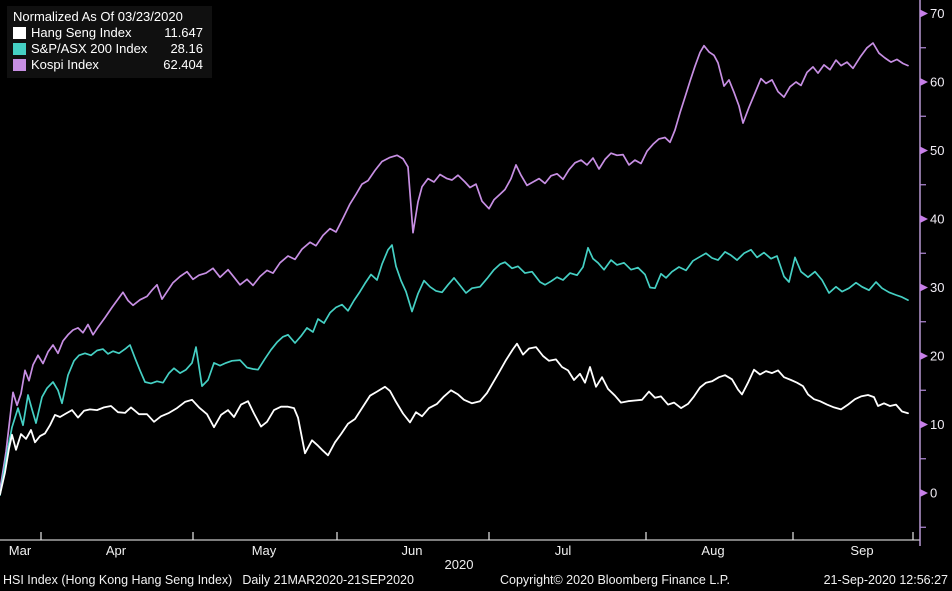  Describe the element at coordinates (937, 219) in the screenshot. I see `y-axis-label-40: 40` at that location.